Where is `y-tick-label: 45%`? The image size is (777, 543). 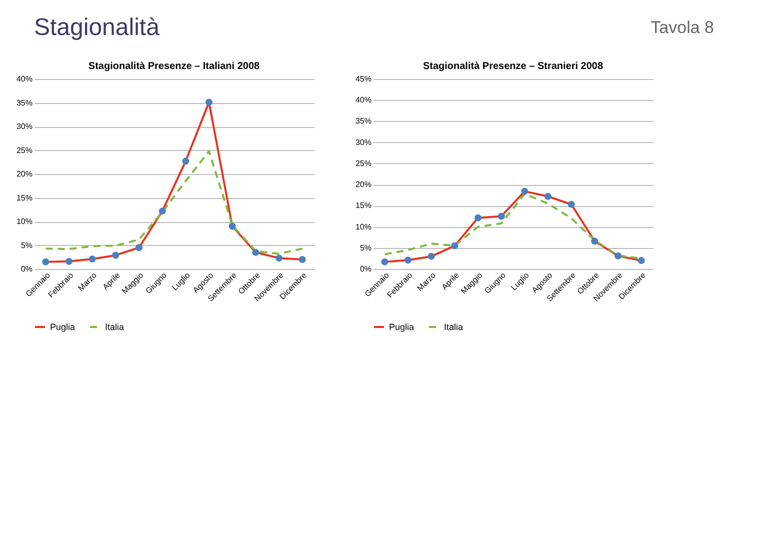
y-tick-label: 45% is located at coordinates (363, 79).